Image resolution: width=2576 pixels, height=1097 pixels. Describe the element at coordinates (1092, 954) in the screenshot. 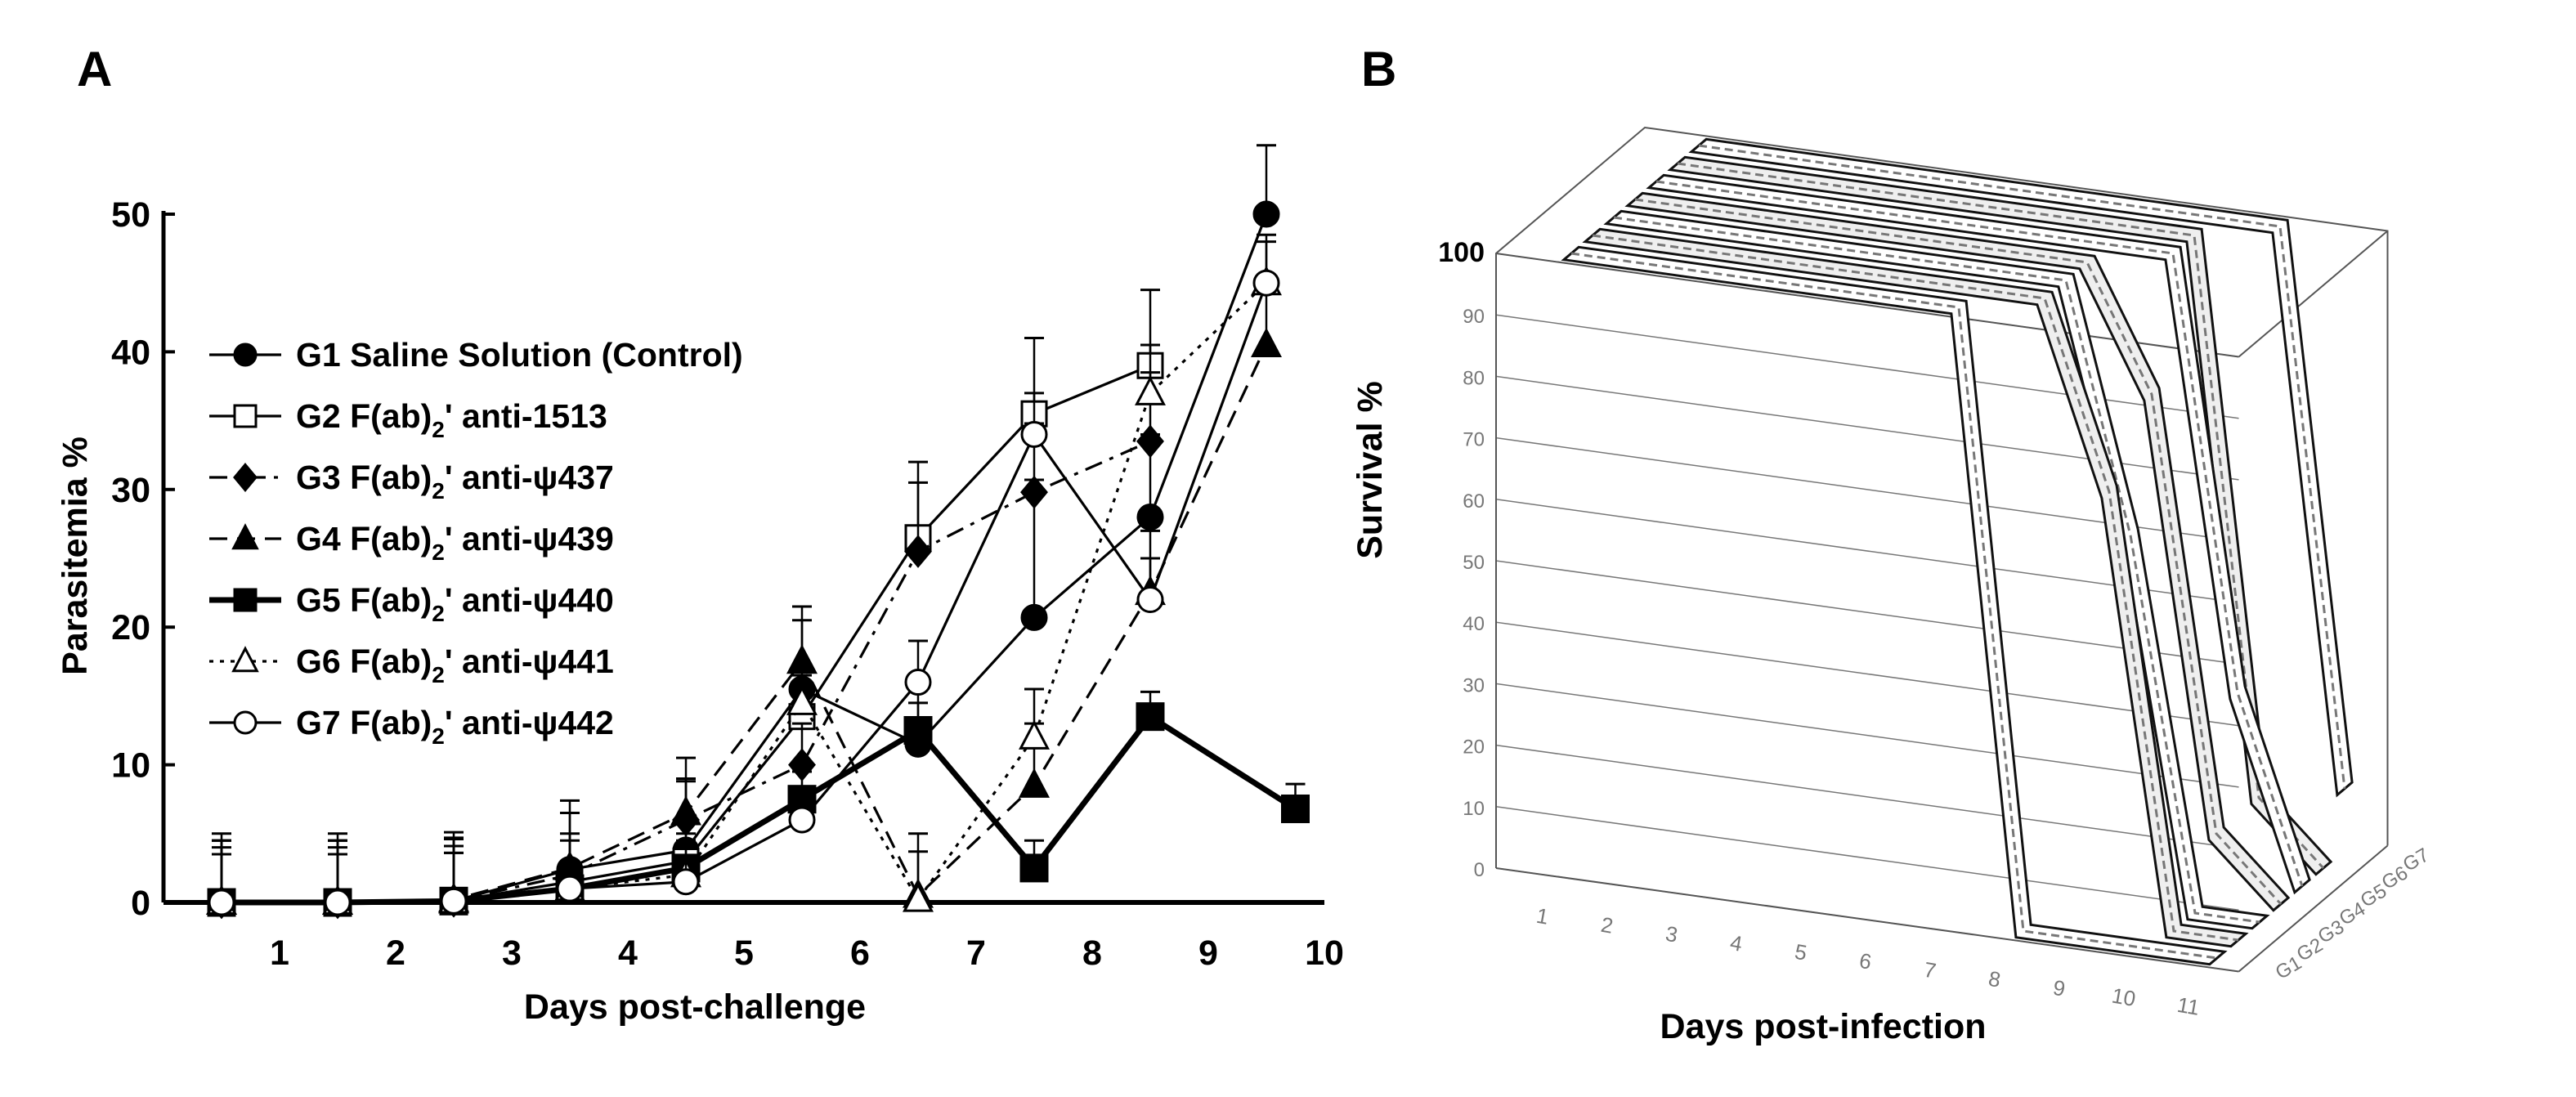

I see `x-tick-label: 8` at that location.